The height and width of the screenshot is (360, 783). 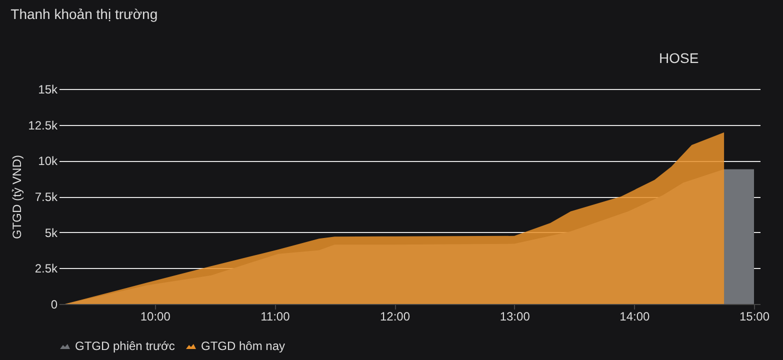 I want to click on chart-title: Thanh khoản thị trường, so click(x=84, y=14).